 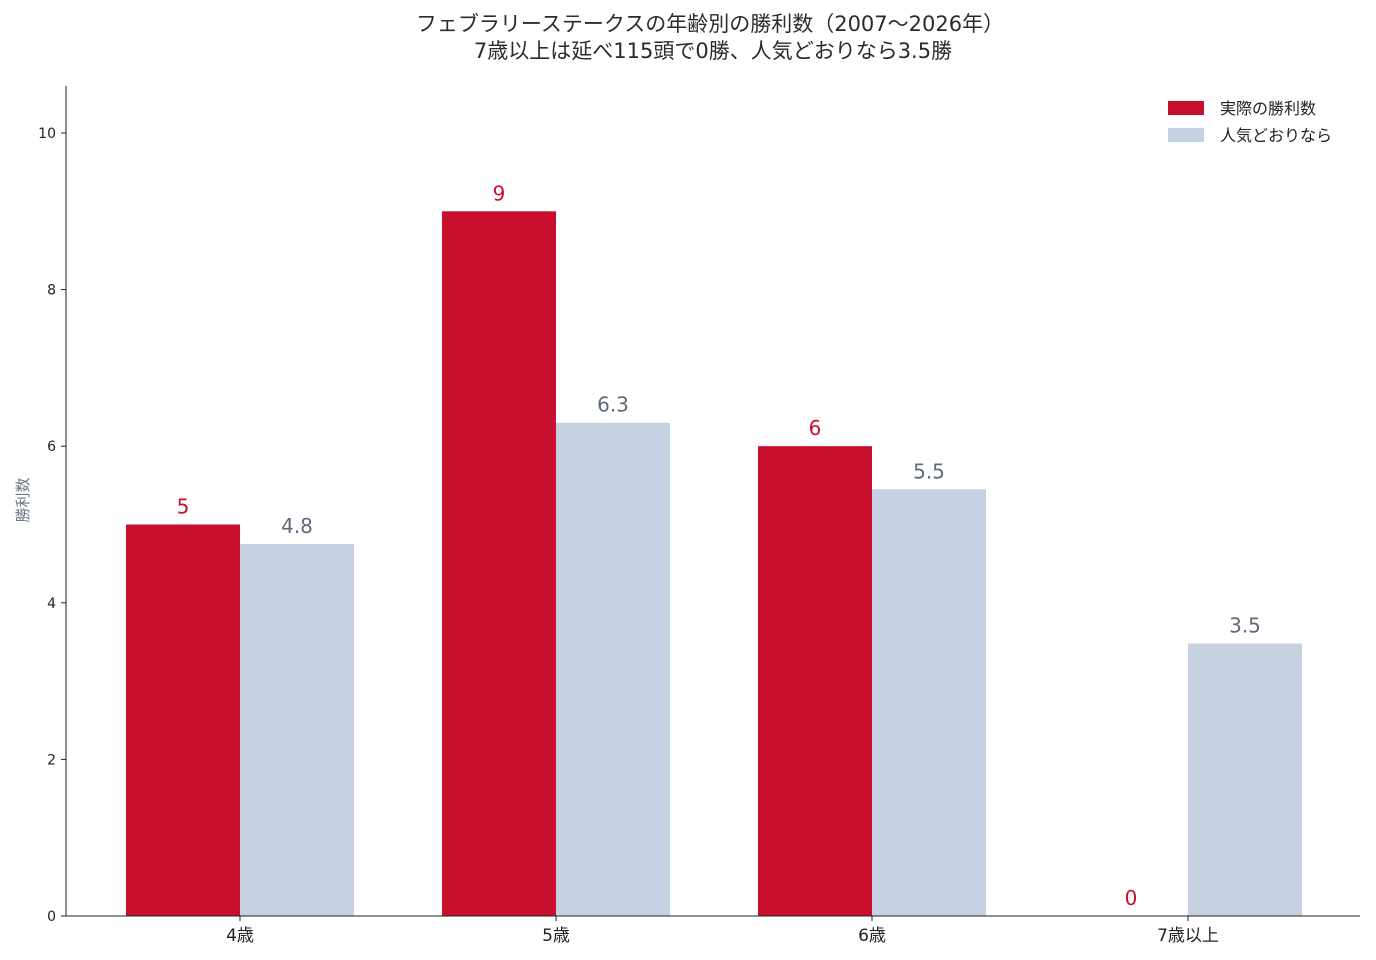 I want to click on y-axis-title: 勝利数, so click(x=23, y=499).